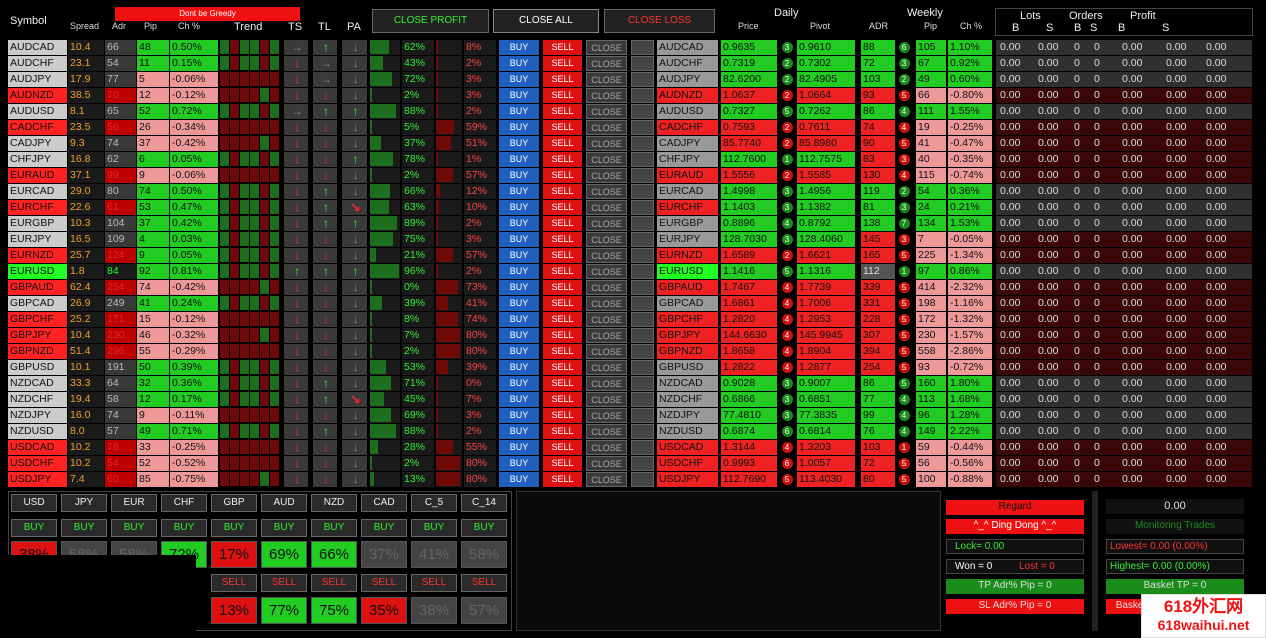 The width and height of the screenshot is (1266, 638). What do you see at coordinates (37, 47) in the screenshot?
I see `symbol-cell: AUDCAD` at bounding box center [37, 47].